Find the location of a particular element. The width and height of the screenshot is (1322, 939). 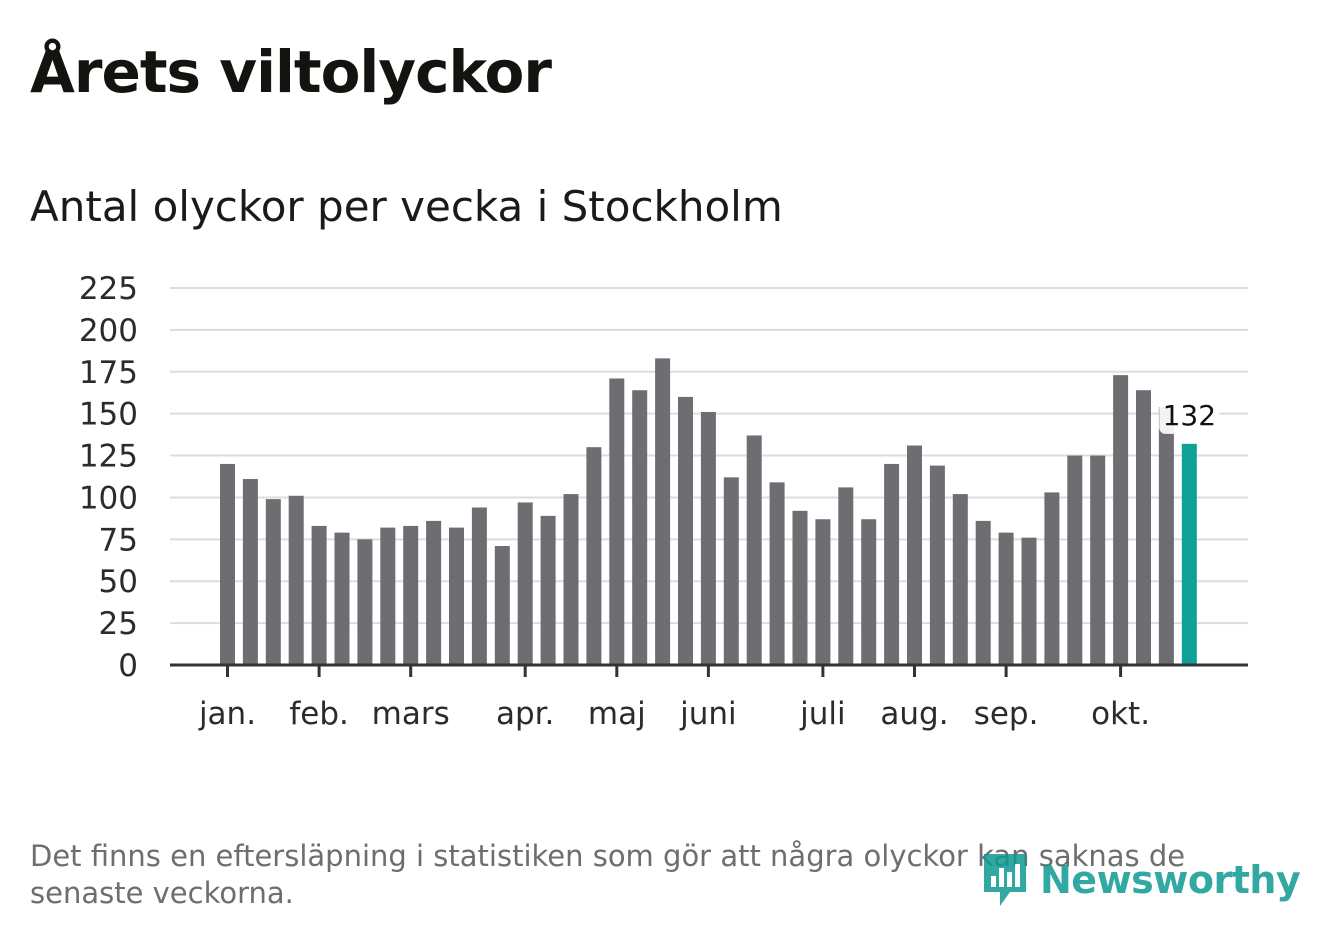

chart-title: Årets viltolyckor is located at coordinates (291, 72).